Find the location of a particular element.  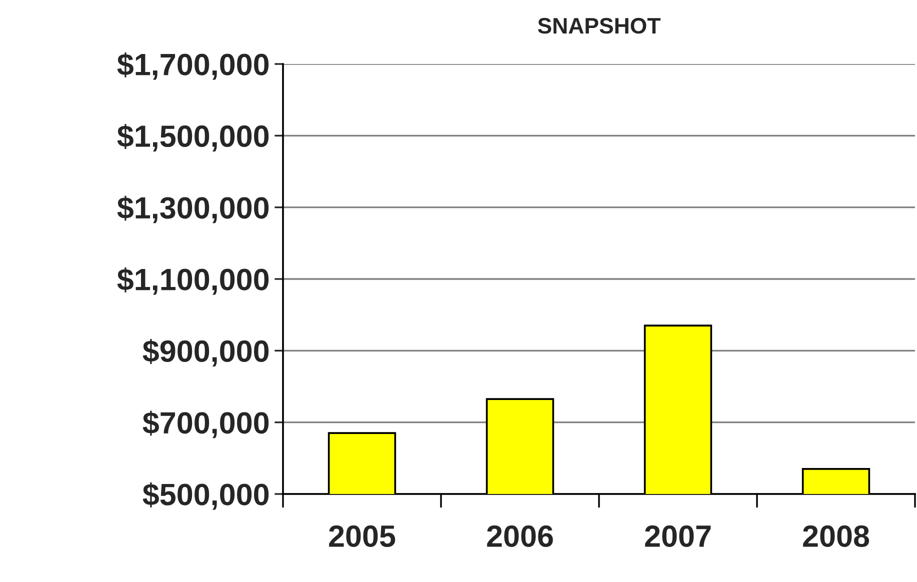

y-tick-label: $1,100,000 is located at coordinates (193, 281).